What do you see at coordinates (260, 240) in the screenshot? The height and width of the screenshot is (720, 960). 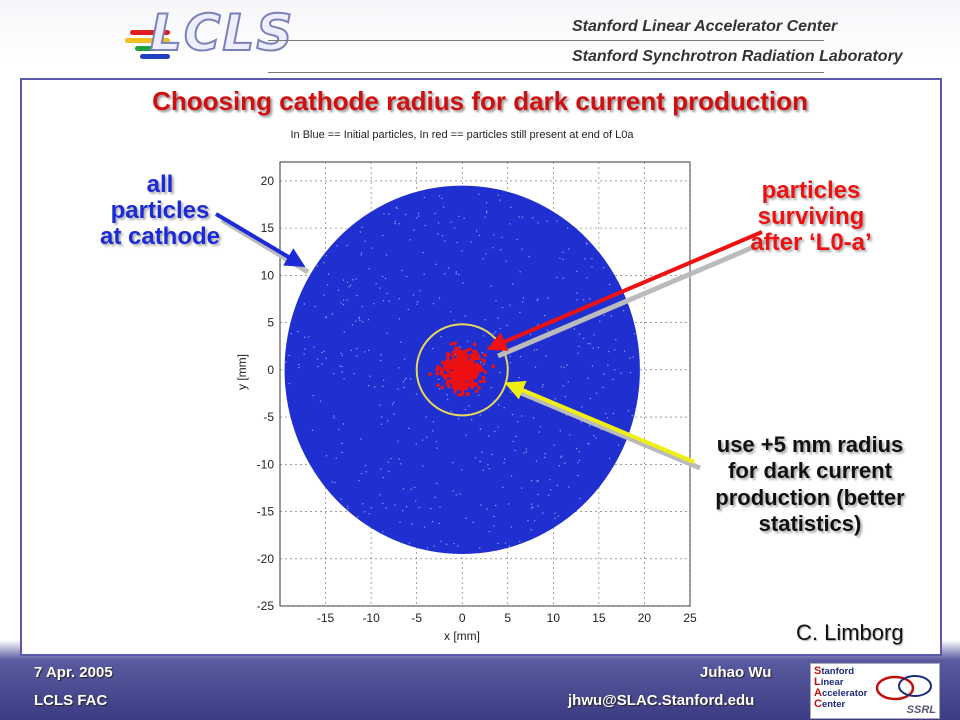 I see `arrow-all-particles` at bounding box center [260, 240].